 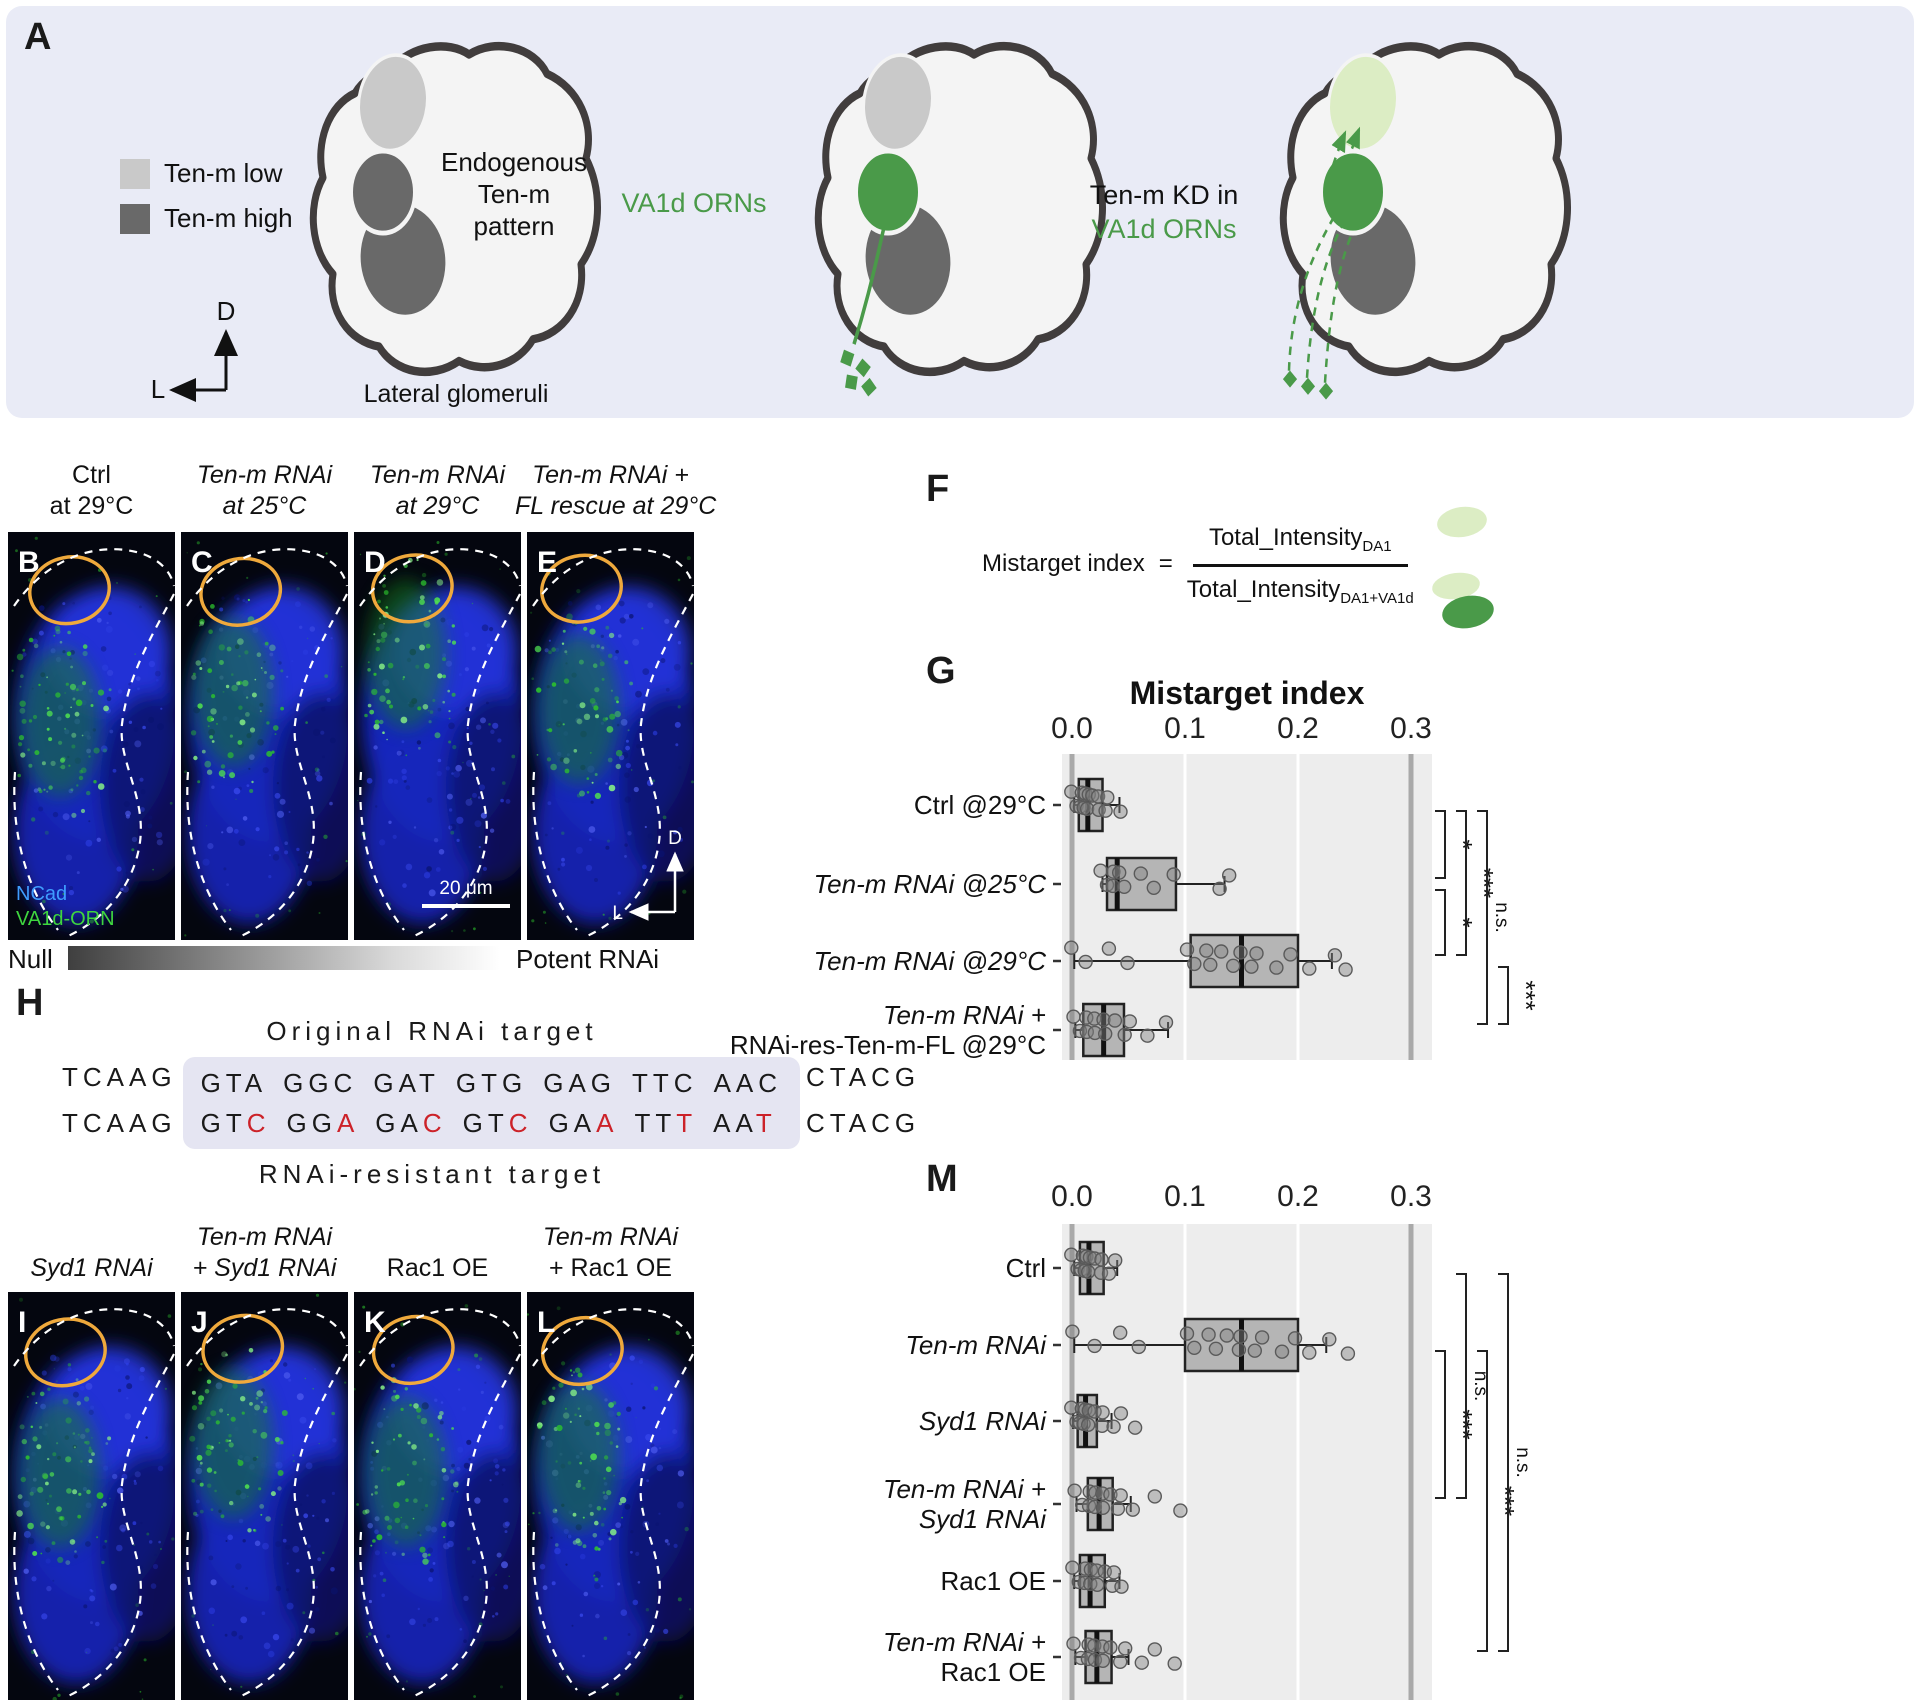 I want to click on panel-g-label: G, so click(x=941, y=671).